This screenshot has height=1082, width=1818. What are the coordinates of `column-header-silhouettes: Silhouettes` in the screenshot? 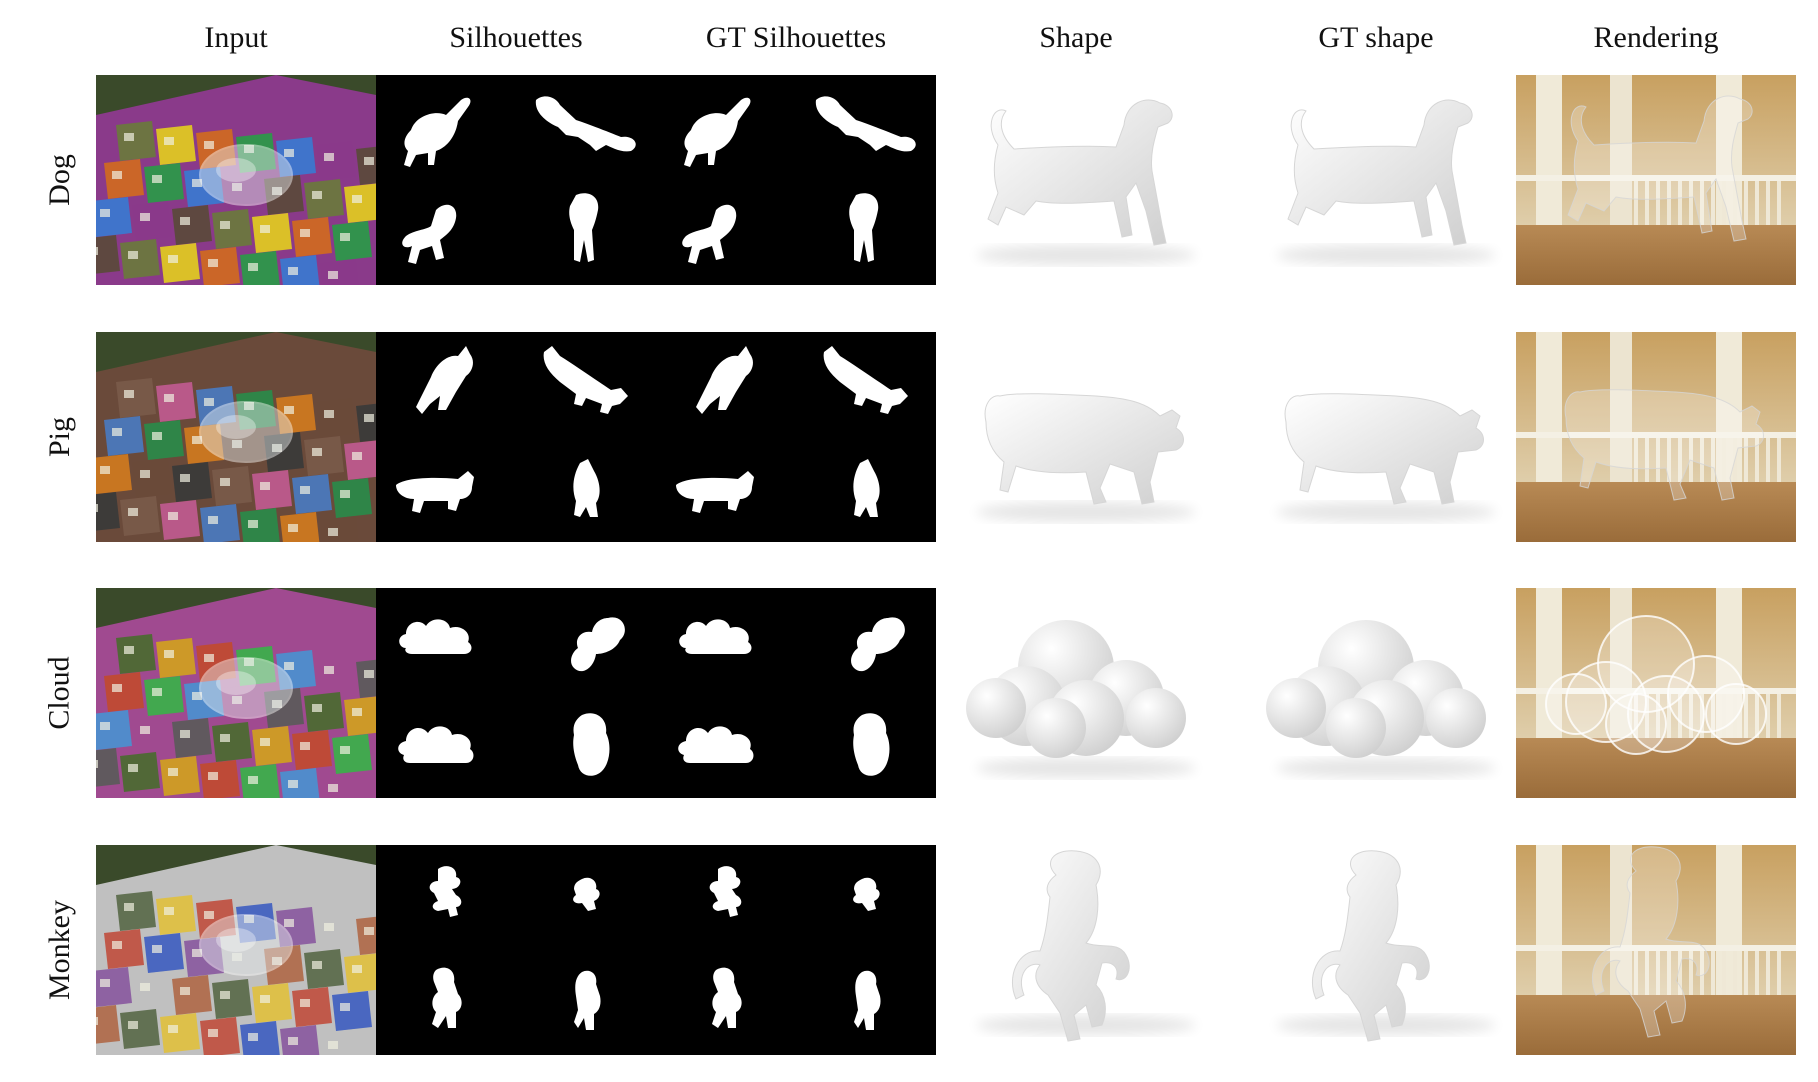 It's located at (516, 37).